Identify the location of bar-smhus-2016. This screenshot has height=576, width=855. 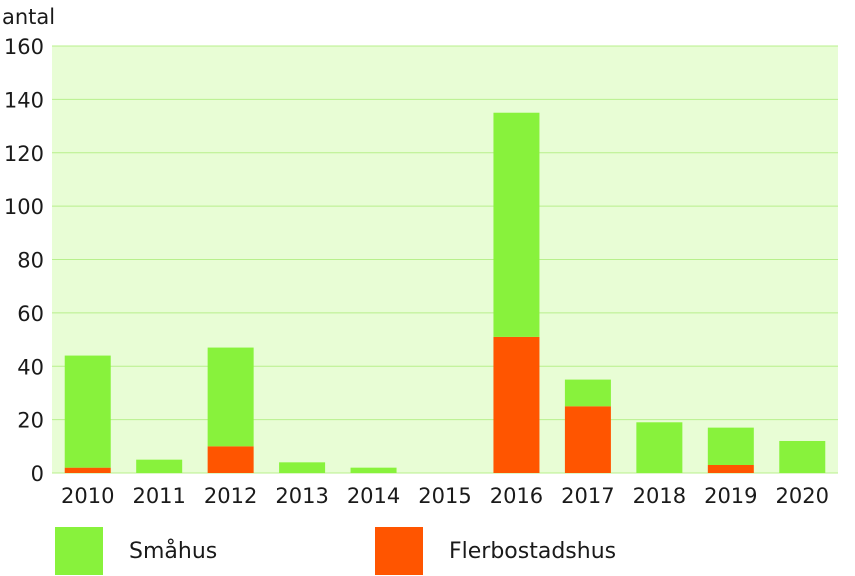
(516, 224).